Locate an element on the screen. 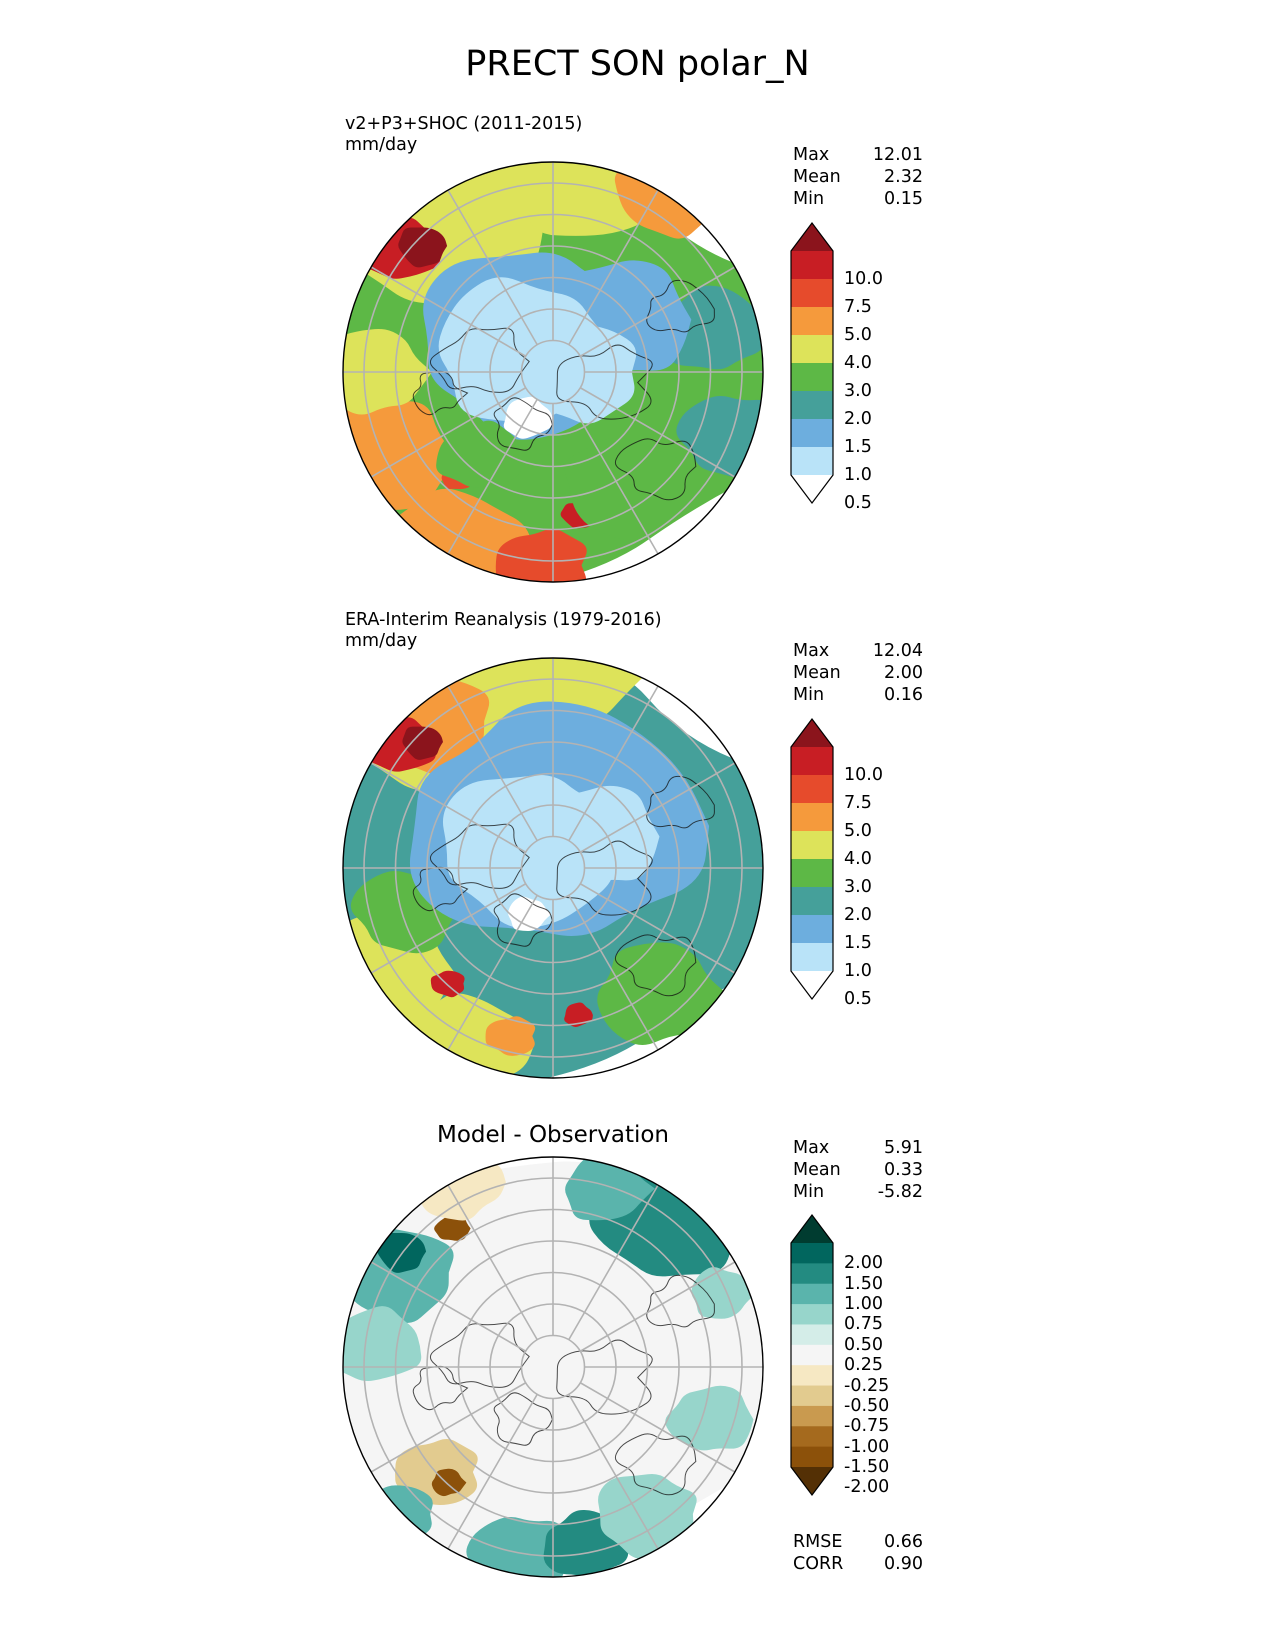  colorbar-tick-label: -0.50 is located at coordinates (867, 1405).